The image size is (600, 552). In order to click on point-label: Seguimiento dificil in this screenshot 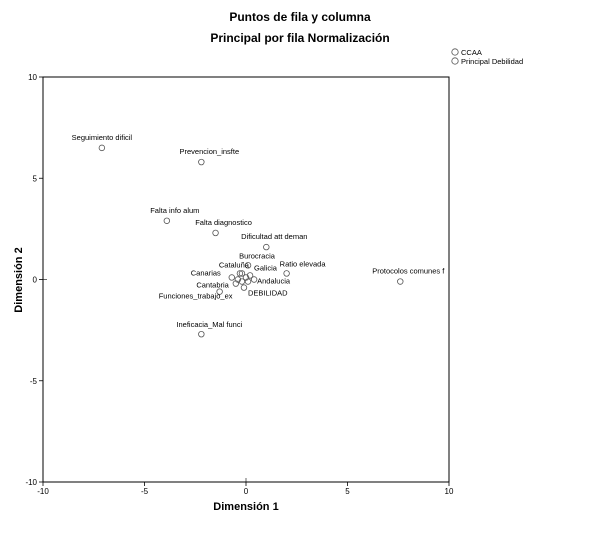, I will do `click(102, 137)`.